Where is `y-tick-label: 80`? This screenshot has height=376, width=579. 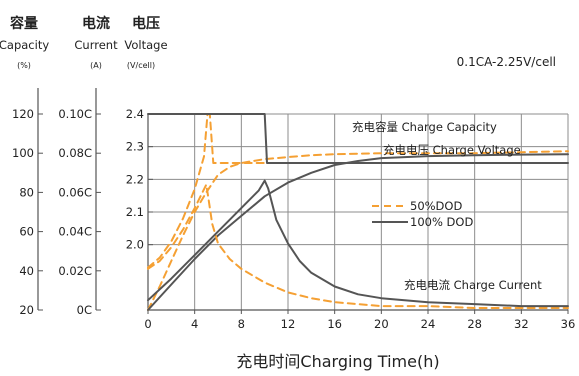 y-tick-label: 80 is located at coordinates (26, 192).